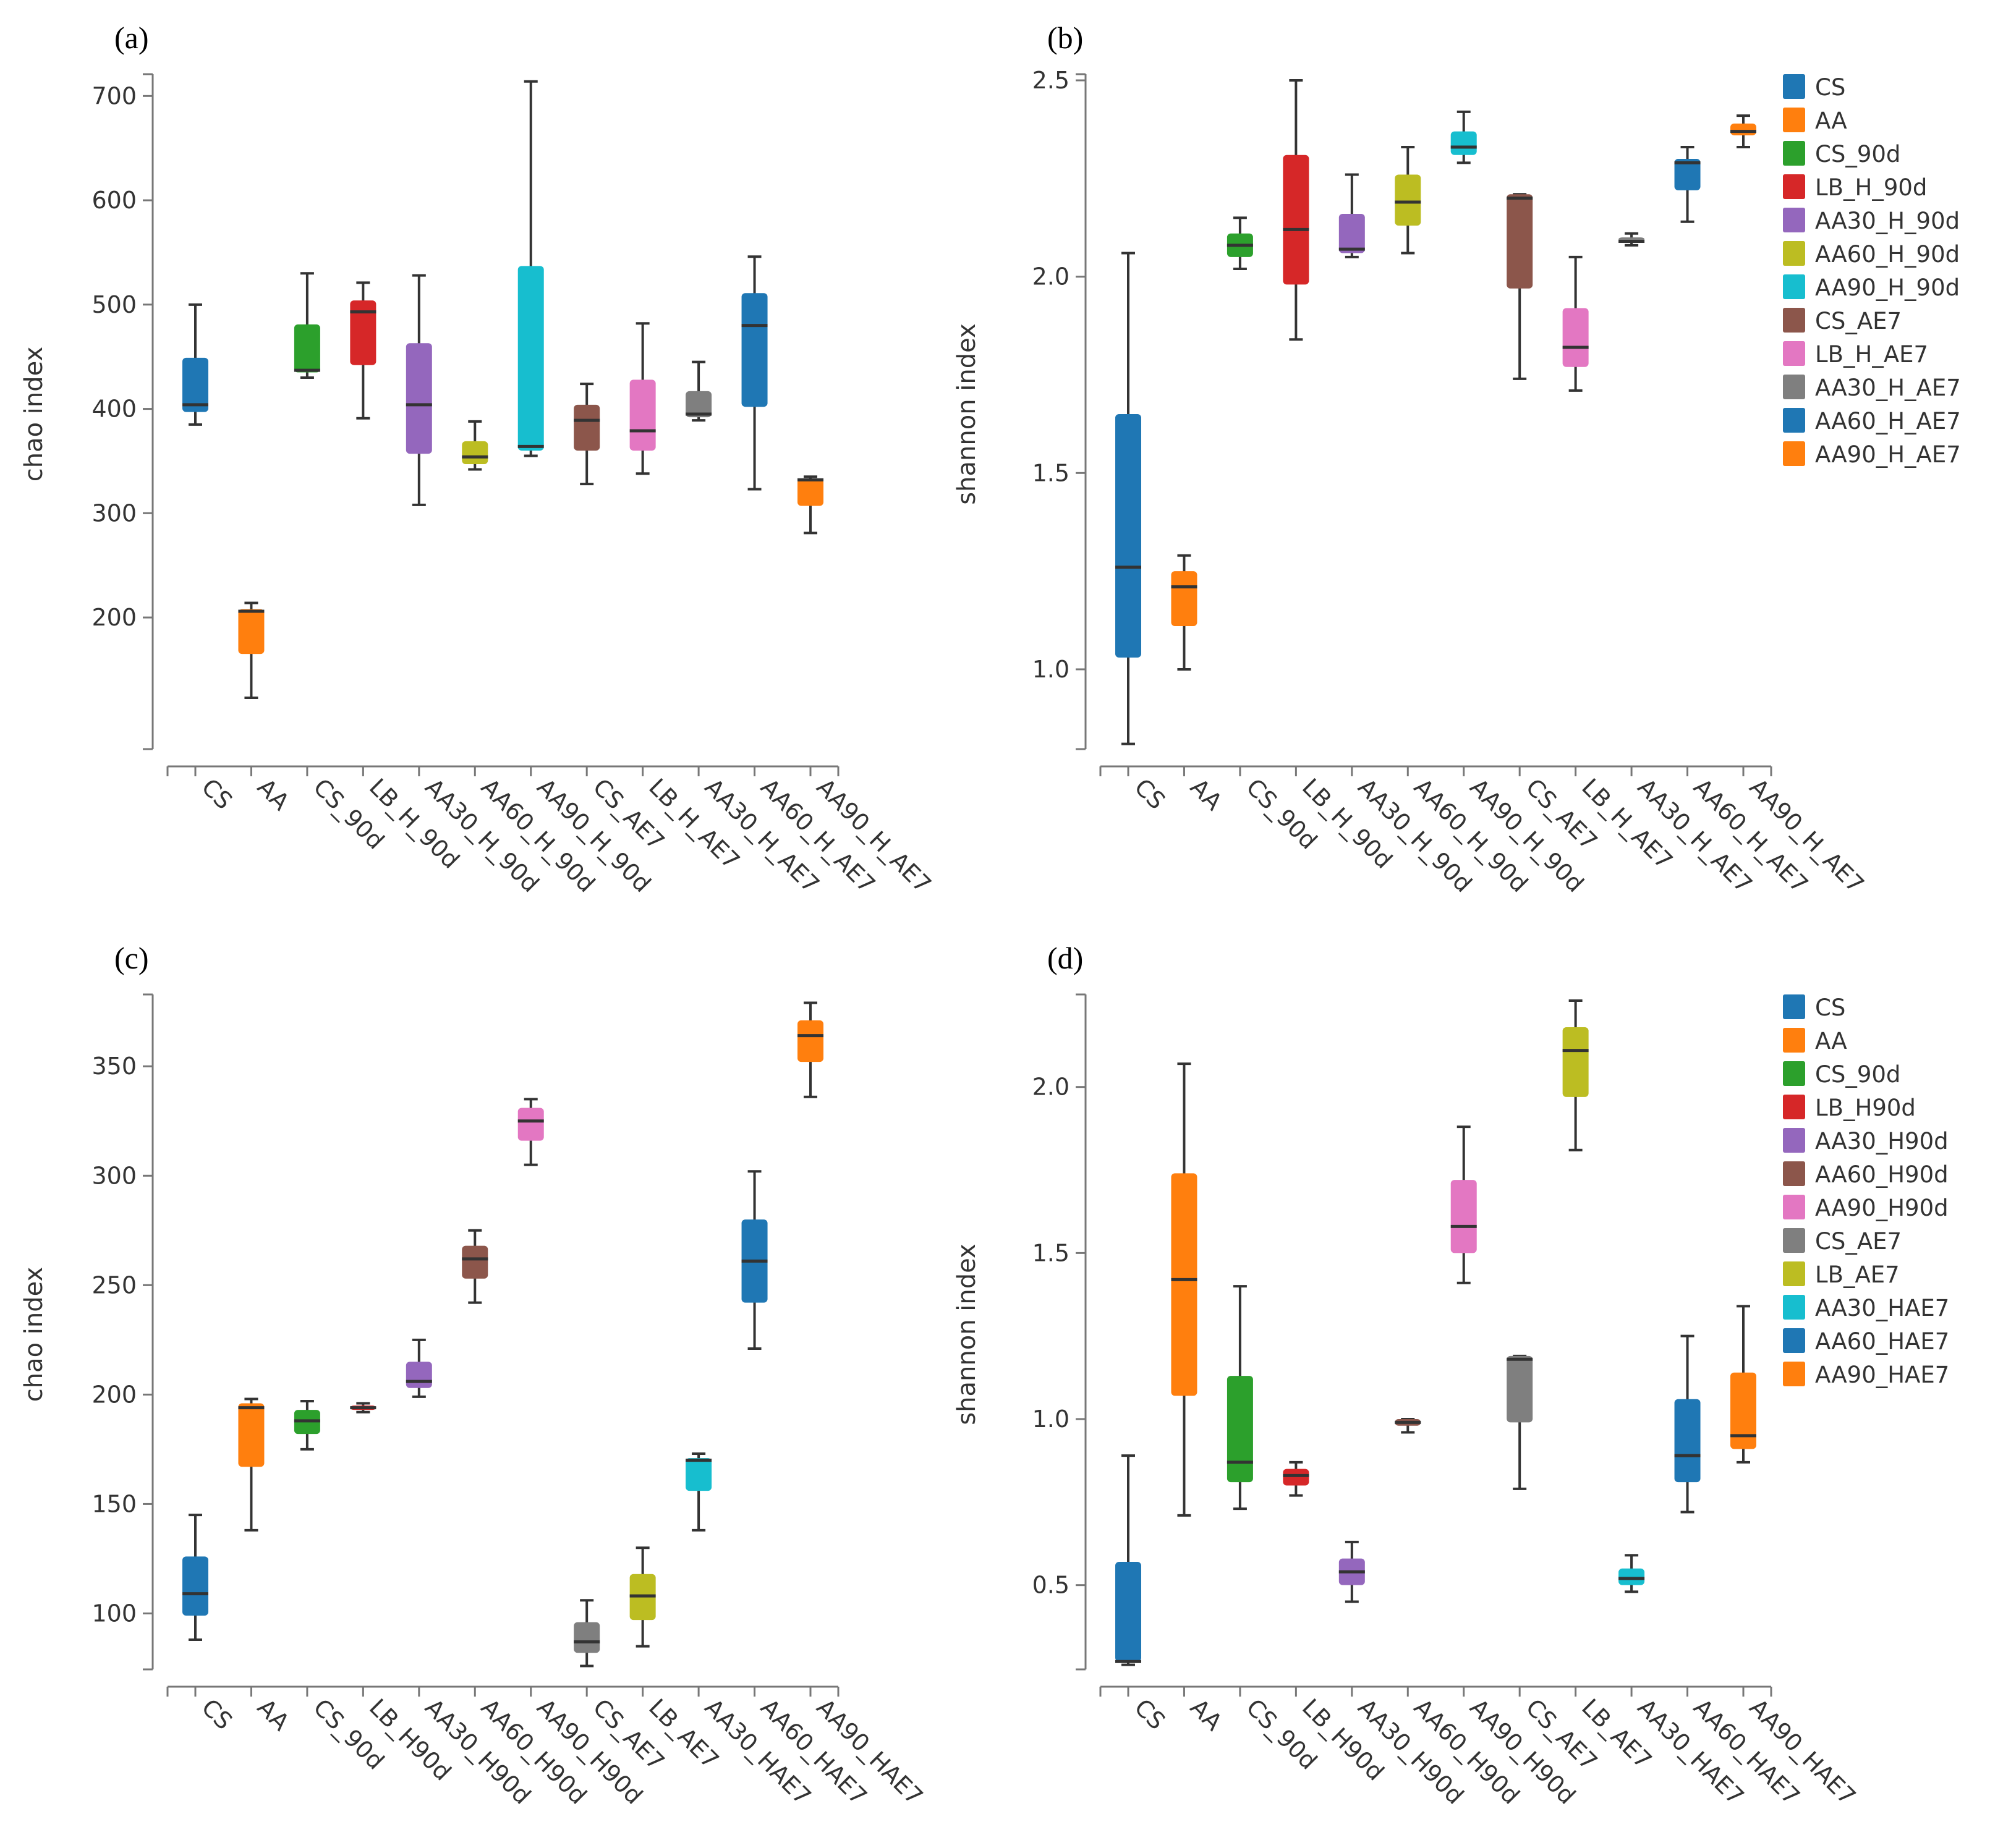 This screenshot has width=1990, height=1848. I want to click on legend-label: AA30_H_90d, so click(1887, 221).